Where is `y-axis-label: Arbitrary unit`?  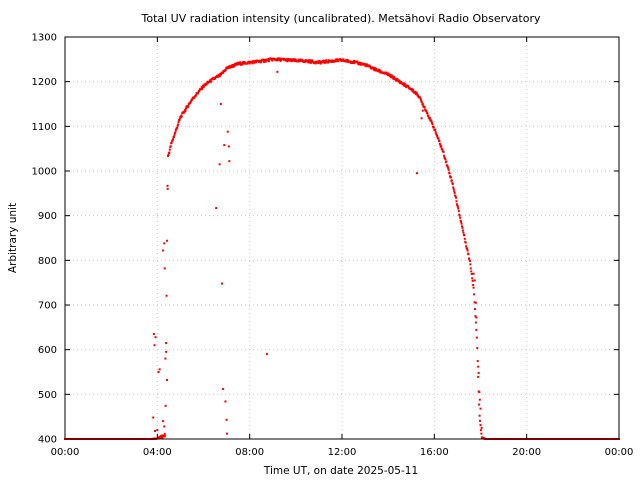 y-axis-label: Arbitrary unit is located at coordinates (13, 238).